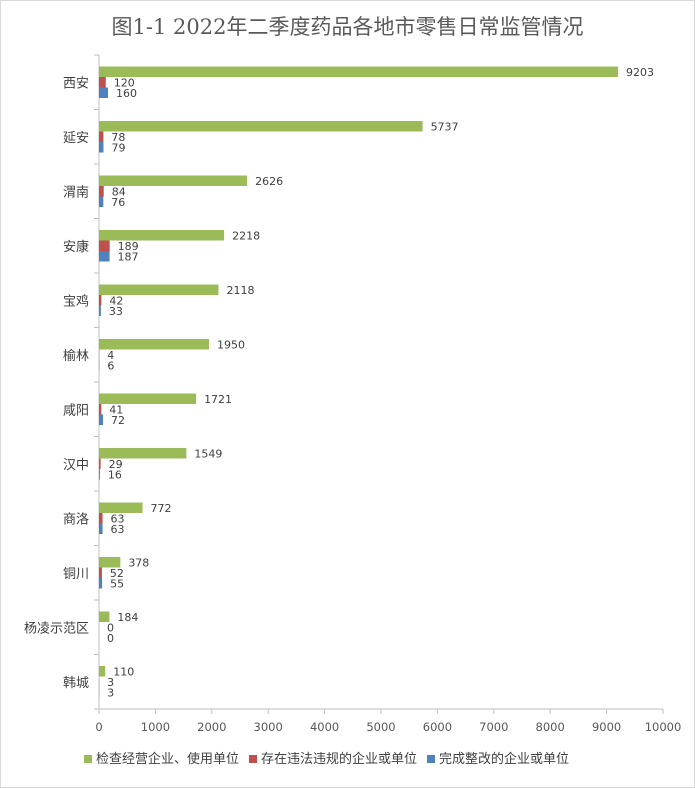  Describe the element at coordinates (606, 727) in the screenshot. I see `x-tick-label: 9000` at that location.